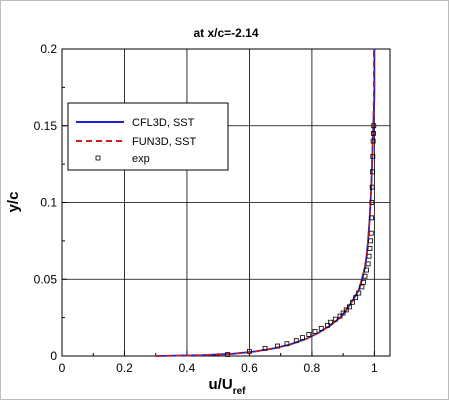 The width and height of the screenshot is (450, 407). What do you see at coordinates (312, 368) in the screenshot?
I see `x-tick-label: 0.8` at bounding box center [312, 368].